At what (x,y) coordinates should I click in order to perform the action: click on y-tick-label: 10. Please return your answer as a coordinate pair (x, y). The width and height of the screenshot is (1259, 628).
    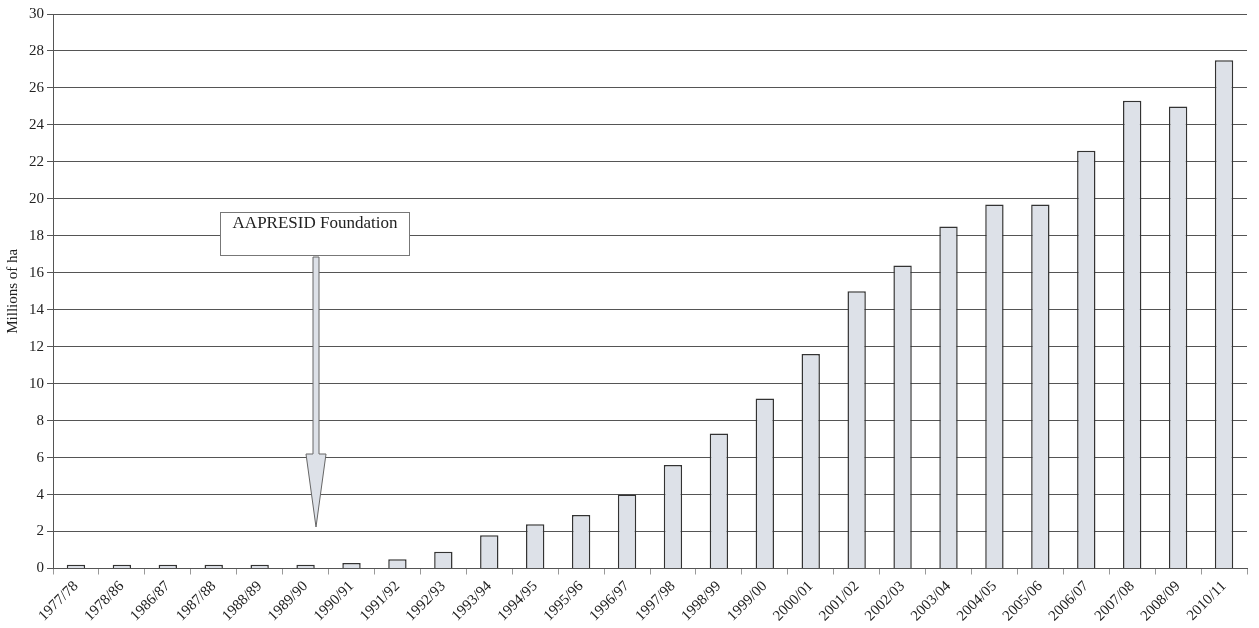
    Looking at the image, I should click on (36, 382).